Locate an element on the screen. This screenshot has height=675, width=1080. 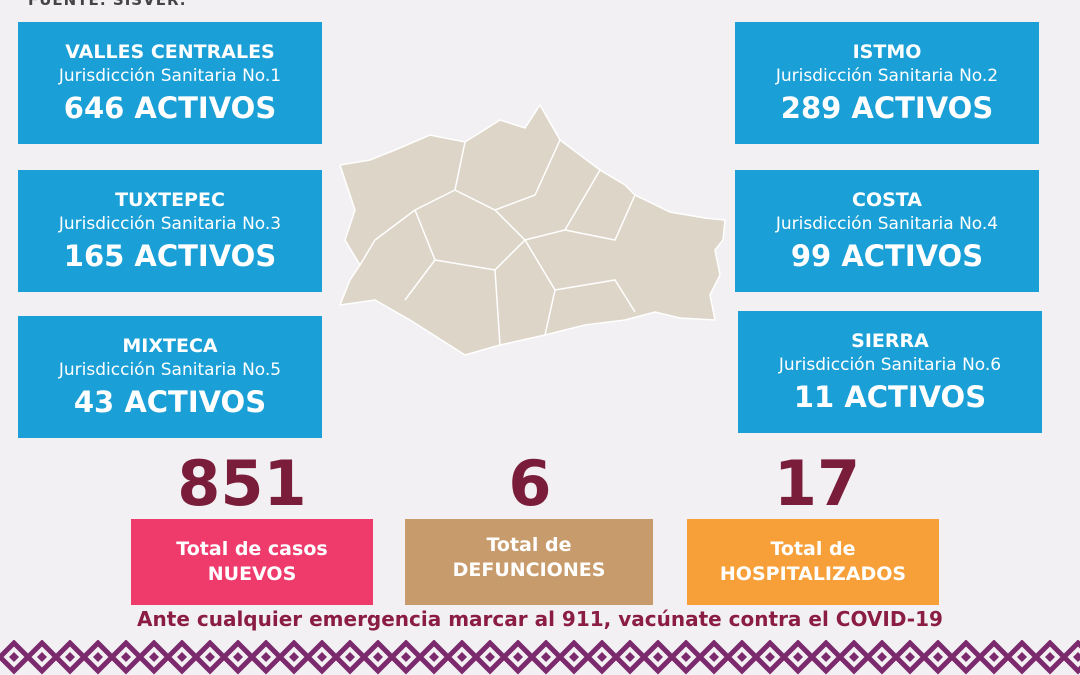
total-box: Total de DEFUNCIONES is located at coordinates (529, 562).